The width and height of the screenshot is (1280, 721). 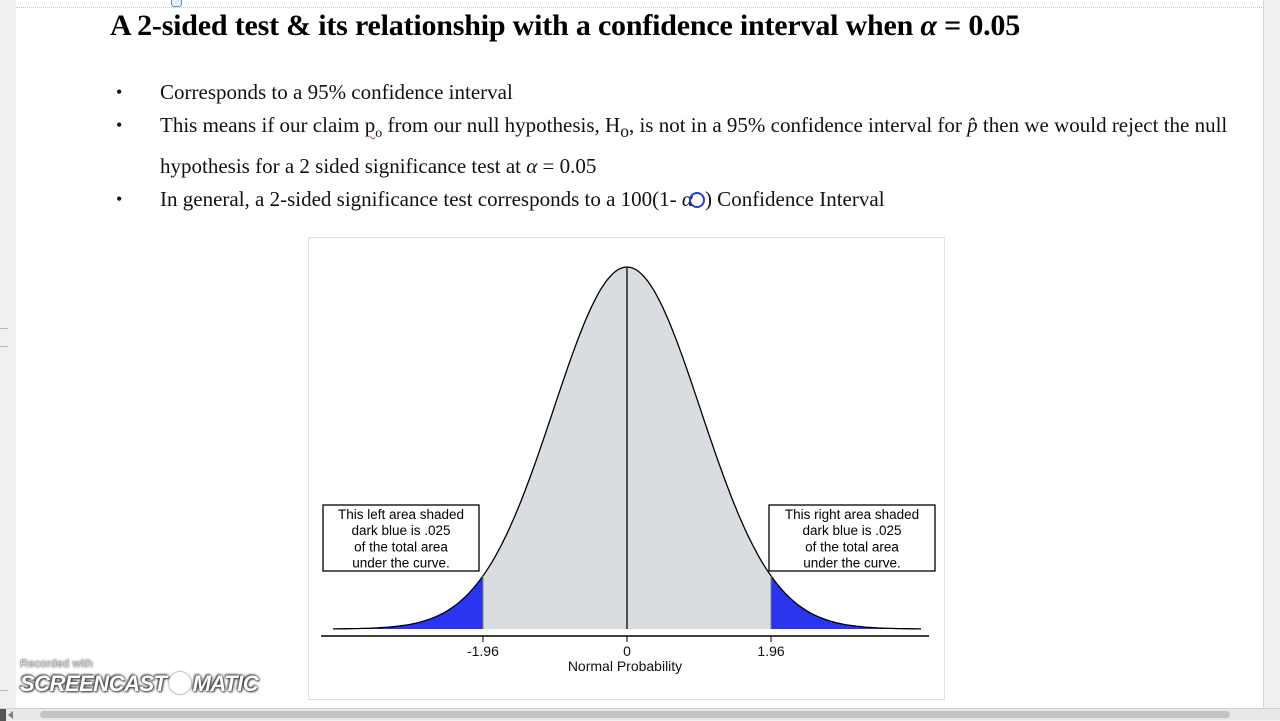 I want to click on bullet-text: Corresponds to a 95% confidence interval, so click(x=336, y=92).